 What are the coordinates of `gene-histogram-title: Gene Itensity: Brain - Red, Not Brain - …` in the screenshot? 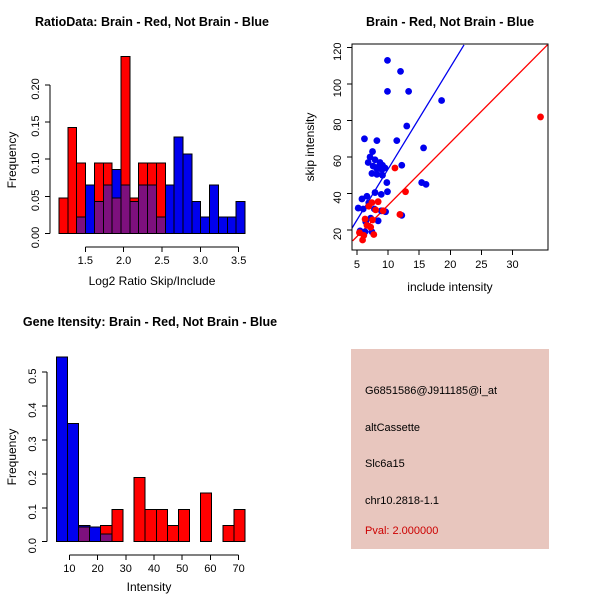 It's located at (150, 322).